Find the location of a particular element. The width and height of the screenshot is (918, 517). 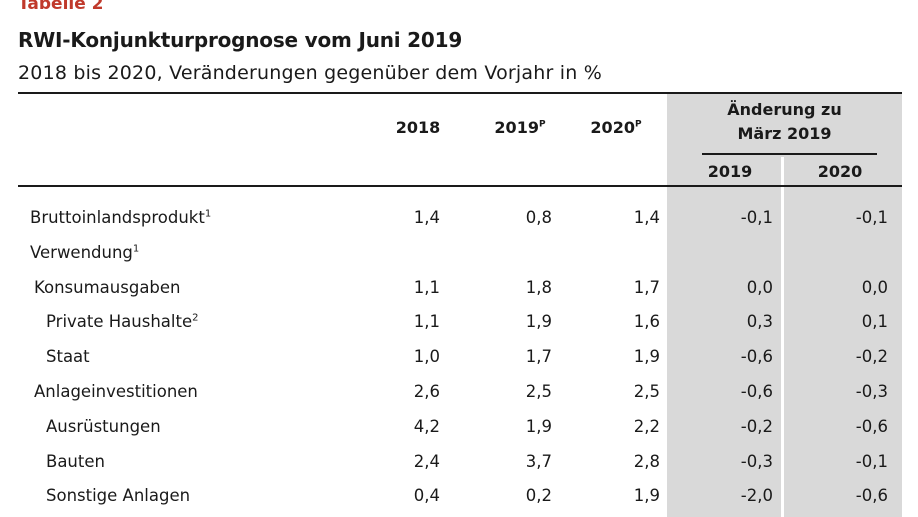

table-row: Private Haushalte2 1,1 1,9 1,6 0,3 0,1 is located at coordinates (459, 323).